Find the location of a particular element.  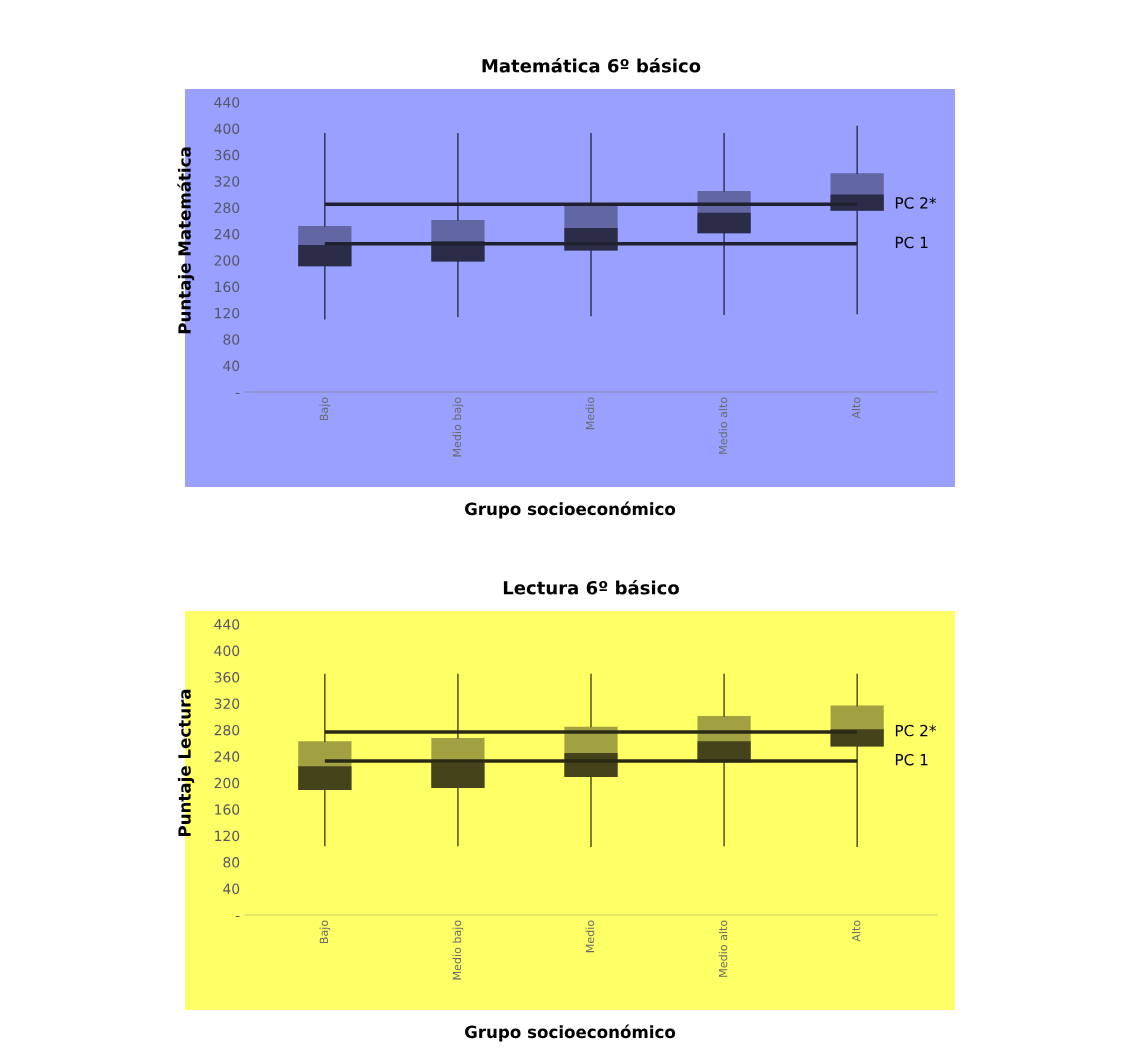

y-axis-title: Puntaje Lectura is located at coordinates (186, 763).